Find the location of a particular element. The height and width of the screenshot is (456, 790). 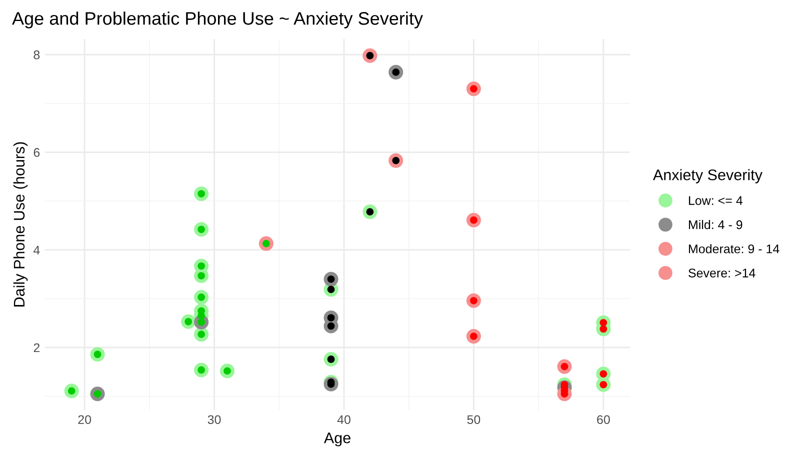

y-axis-title: Daily Phone Use (hours) is located at coordinates (20, 224).